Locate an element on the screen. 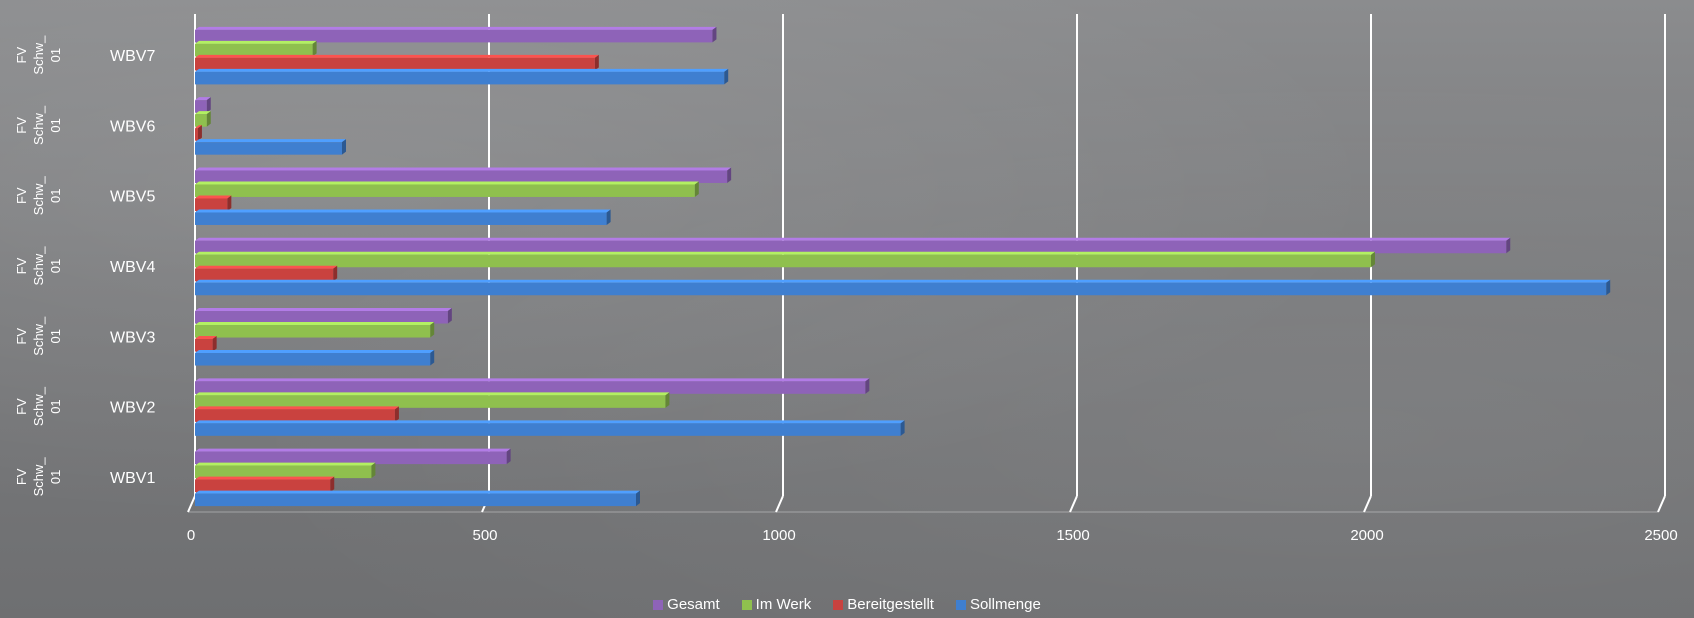 The height and width of the screenshot is (618, 1694). category-label: WBV7 is located at coordinates (132, 56).